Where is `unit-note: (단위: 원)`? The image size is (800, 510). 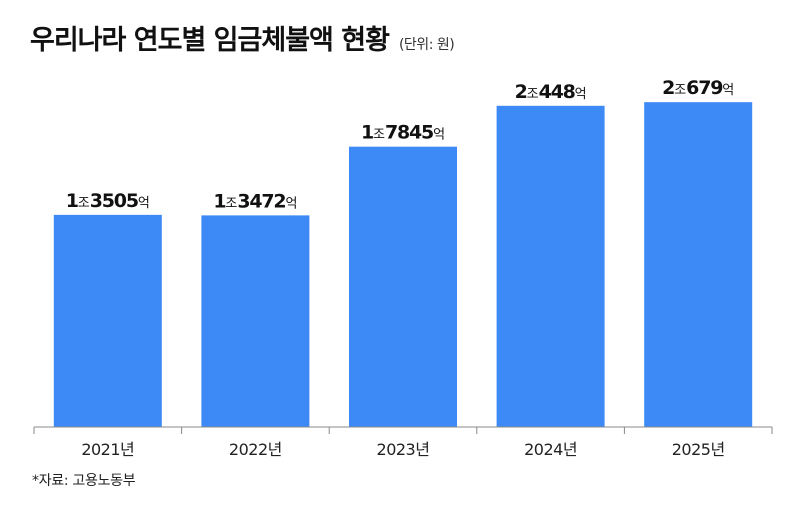
unit-note: (단위: 원) is located at coordinates (426, 45).